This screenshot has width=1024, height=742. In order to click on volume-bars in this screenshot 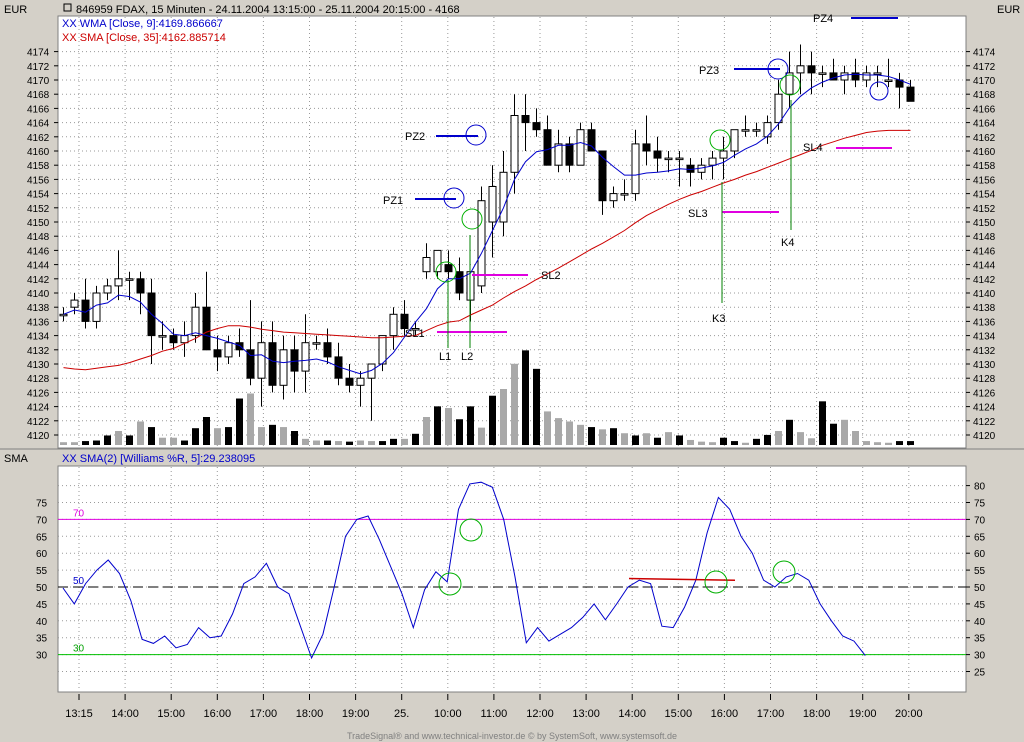, I will do `click(487, 397)`.